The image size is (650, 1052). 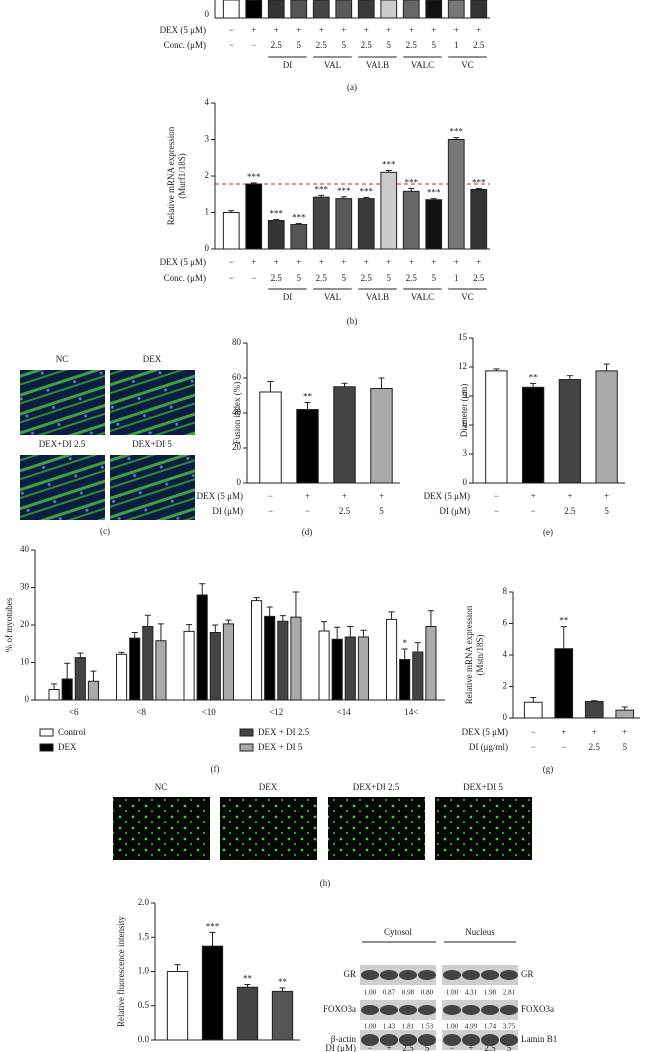 What do you see at coordinates (144, 1005) in the screenshot?
I see `y-tick-label: 0.5` at bounding box center [144, 1005].